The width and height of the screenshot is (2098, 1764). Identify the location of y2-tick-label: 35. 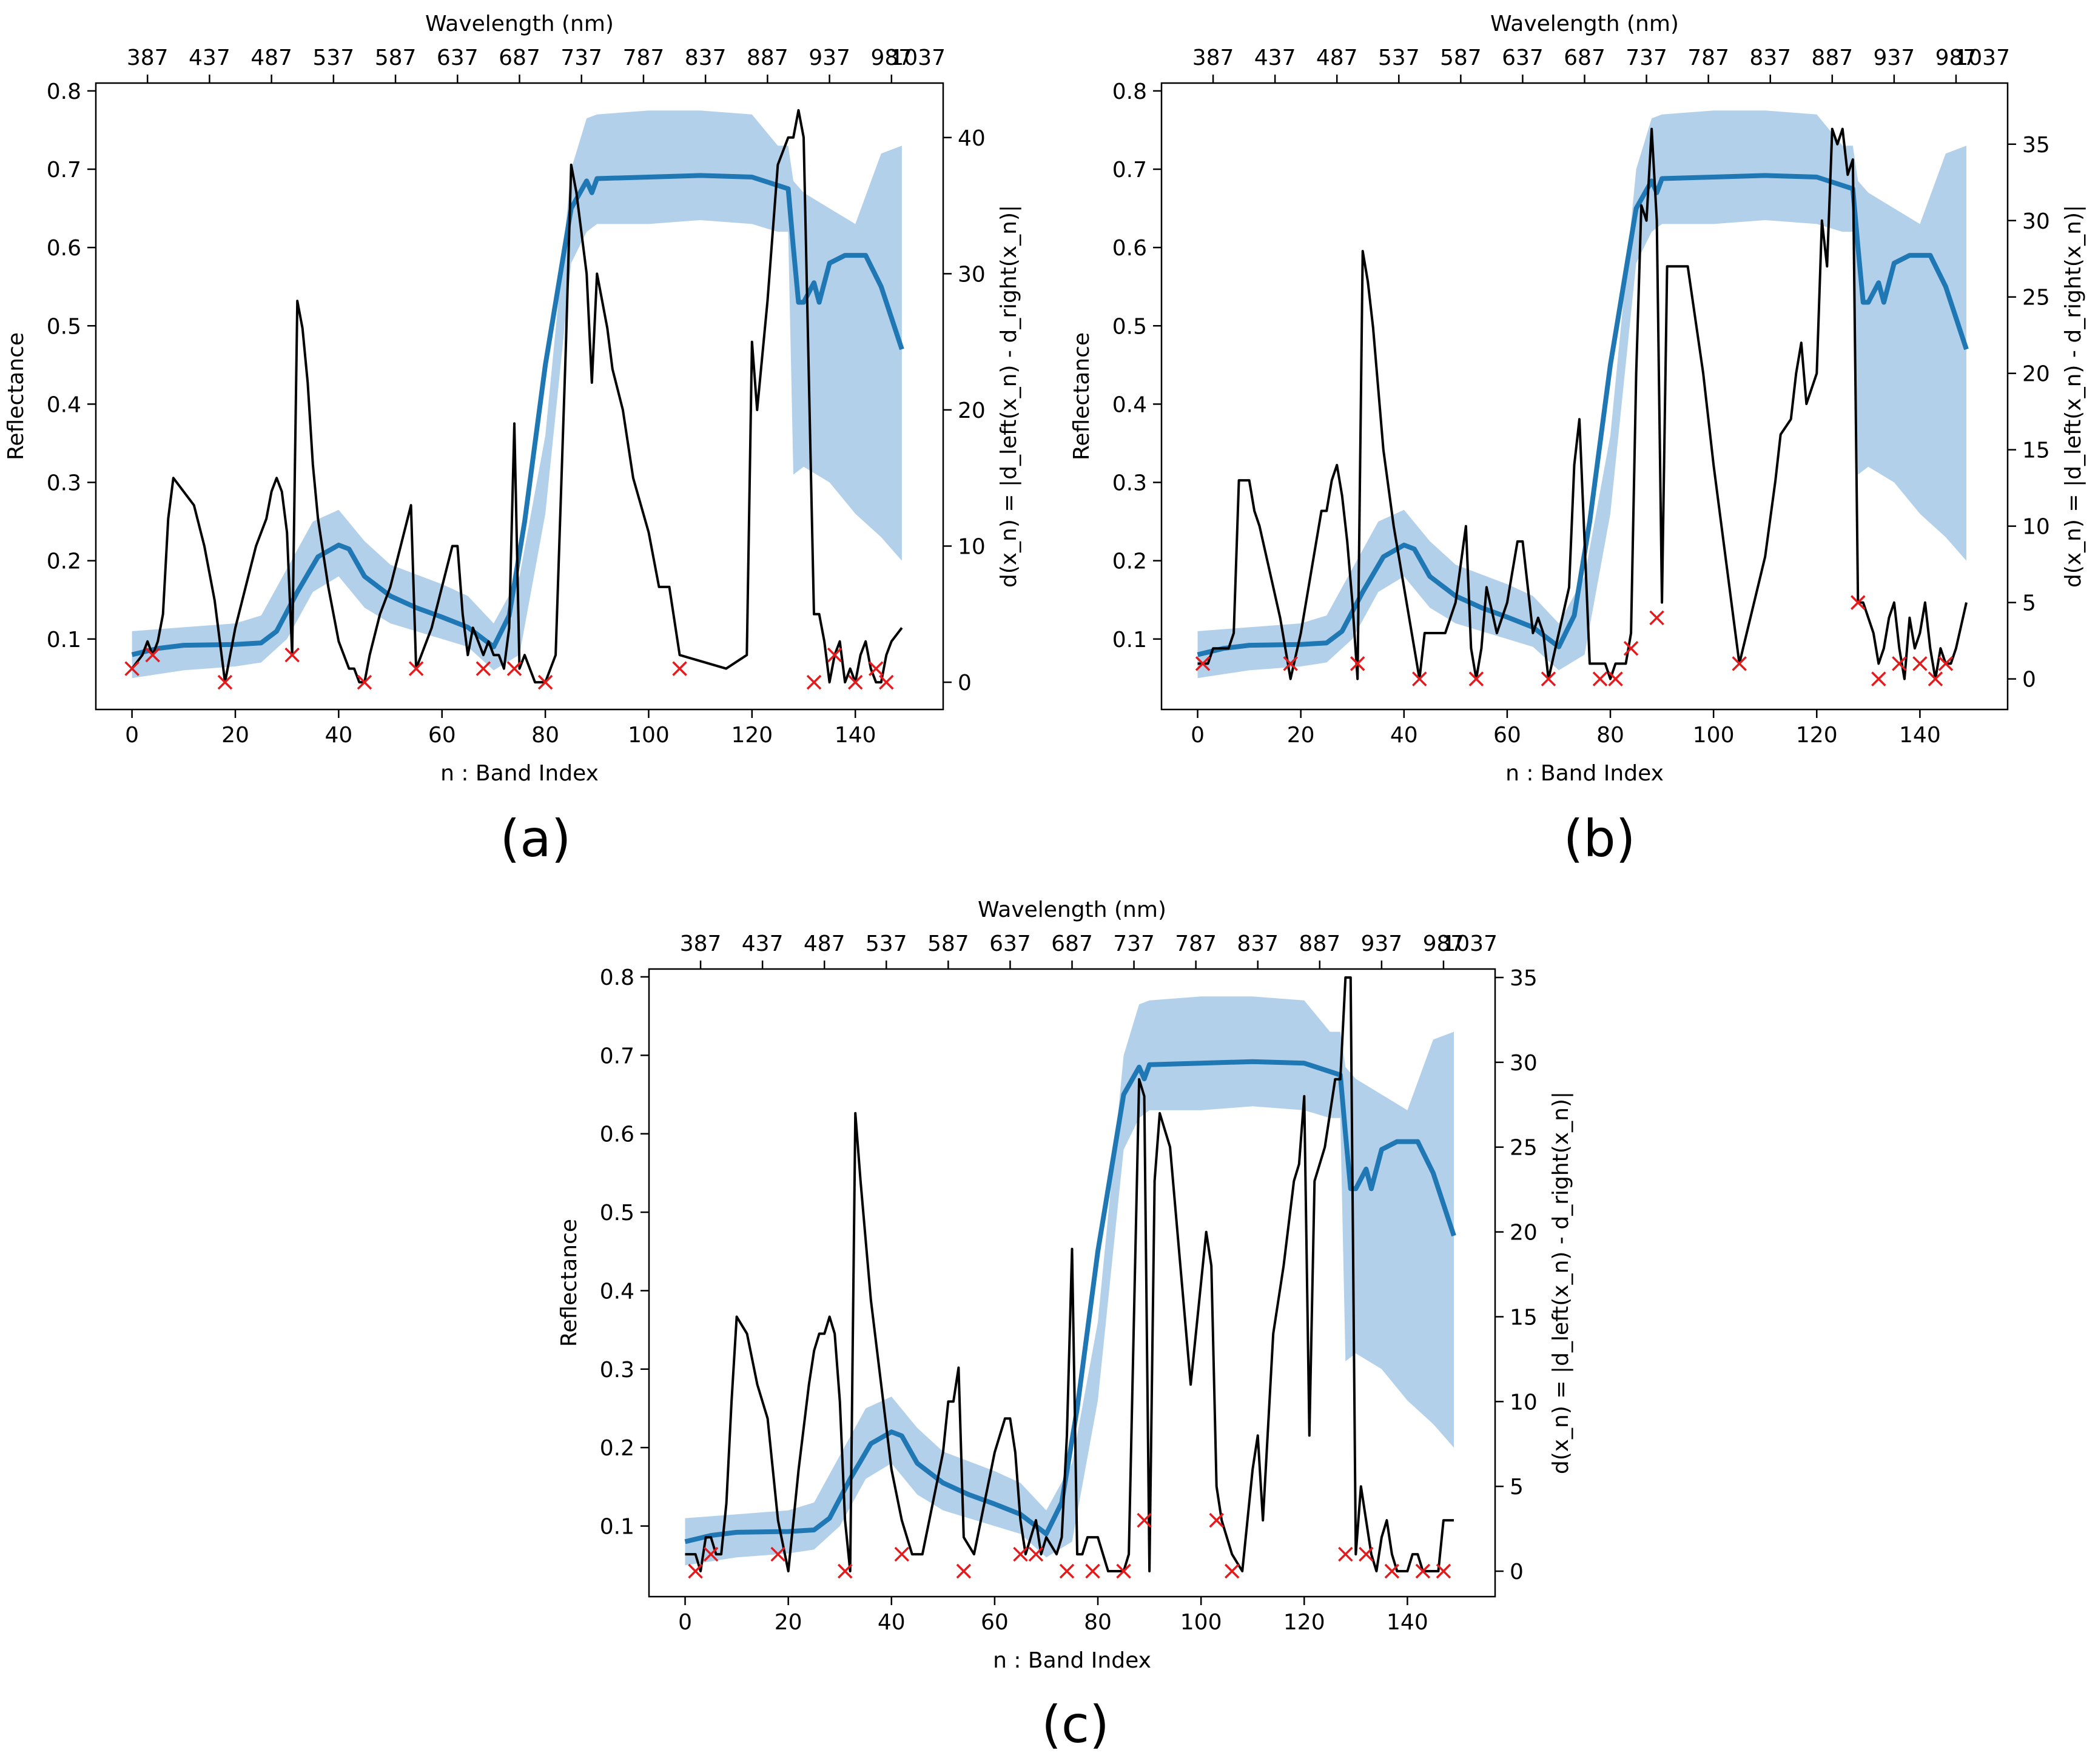
(2036, 146).